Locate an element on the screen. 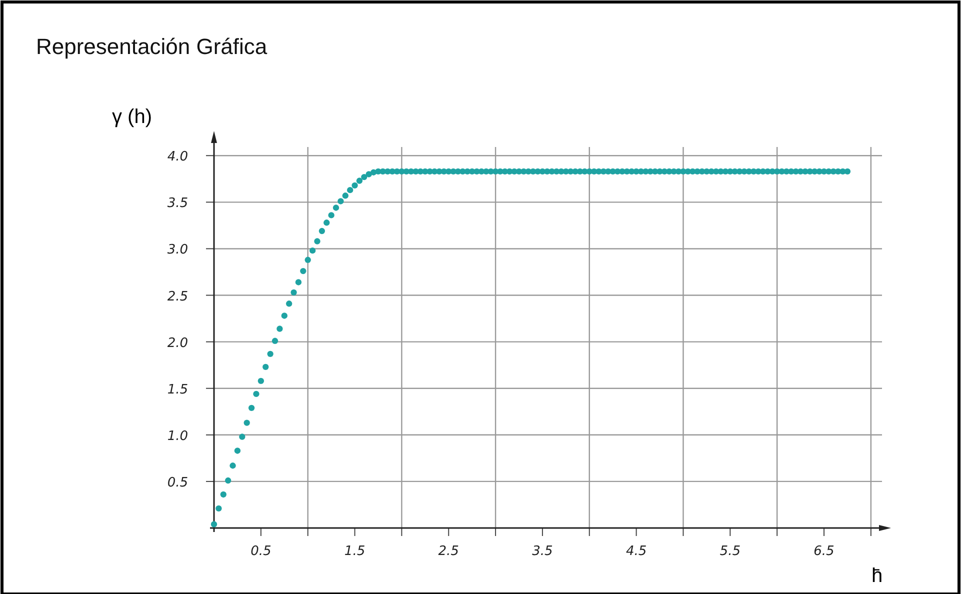 This screenshot has height=594, width=961. y-tick-label: 3.0 is located at coordinates (177, 250).